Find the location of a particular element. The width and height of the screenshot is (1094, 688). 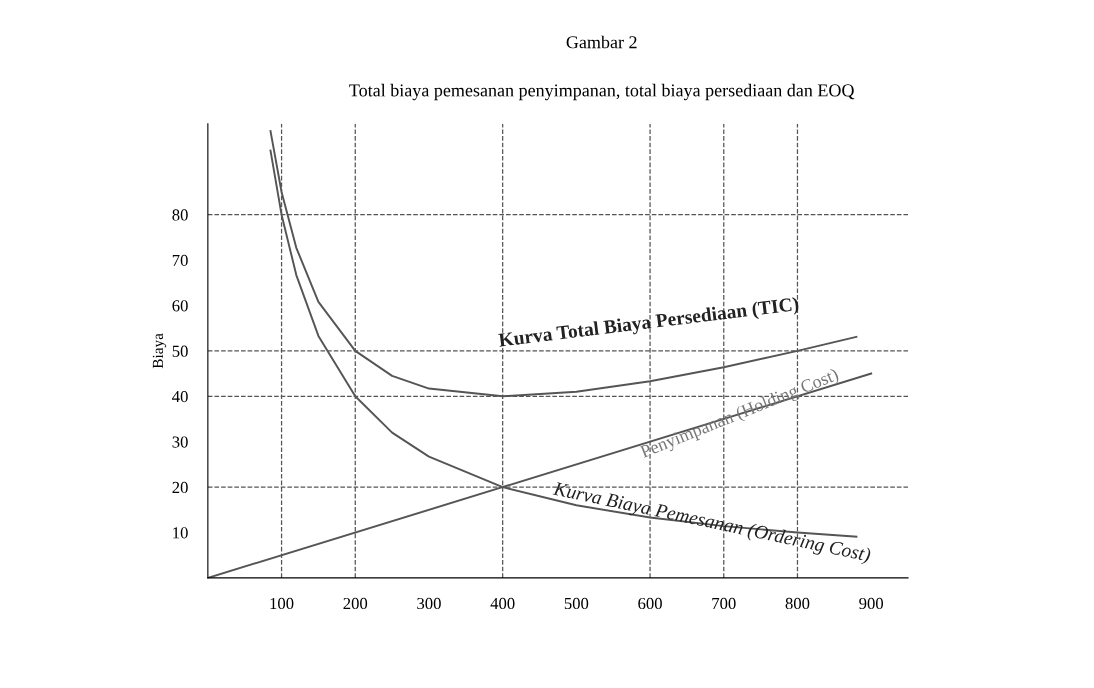

y-tick-label: 60 is located at coordinates (180, 306).